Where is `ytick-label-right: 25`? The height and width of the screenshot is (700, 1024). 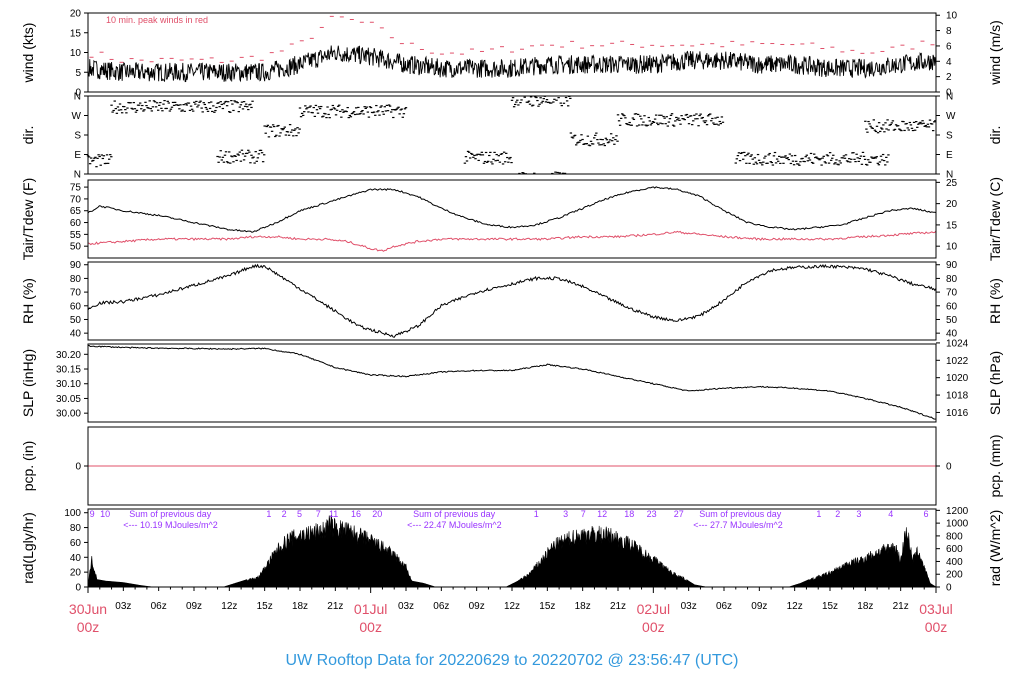
ytick-label-right: 25 is located at coordinates (952, 183).